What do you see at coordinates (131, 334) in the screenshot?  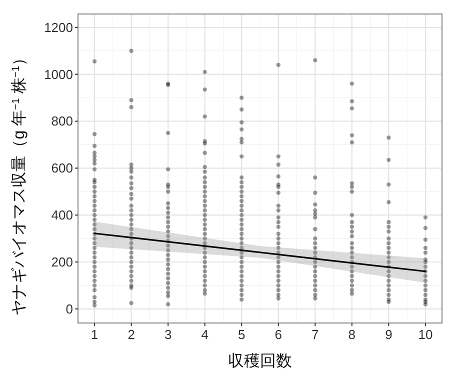 I see `x-tick-label: 2` at bounding box center [131, 334].